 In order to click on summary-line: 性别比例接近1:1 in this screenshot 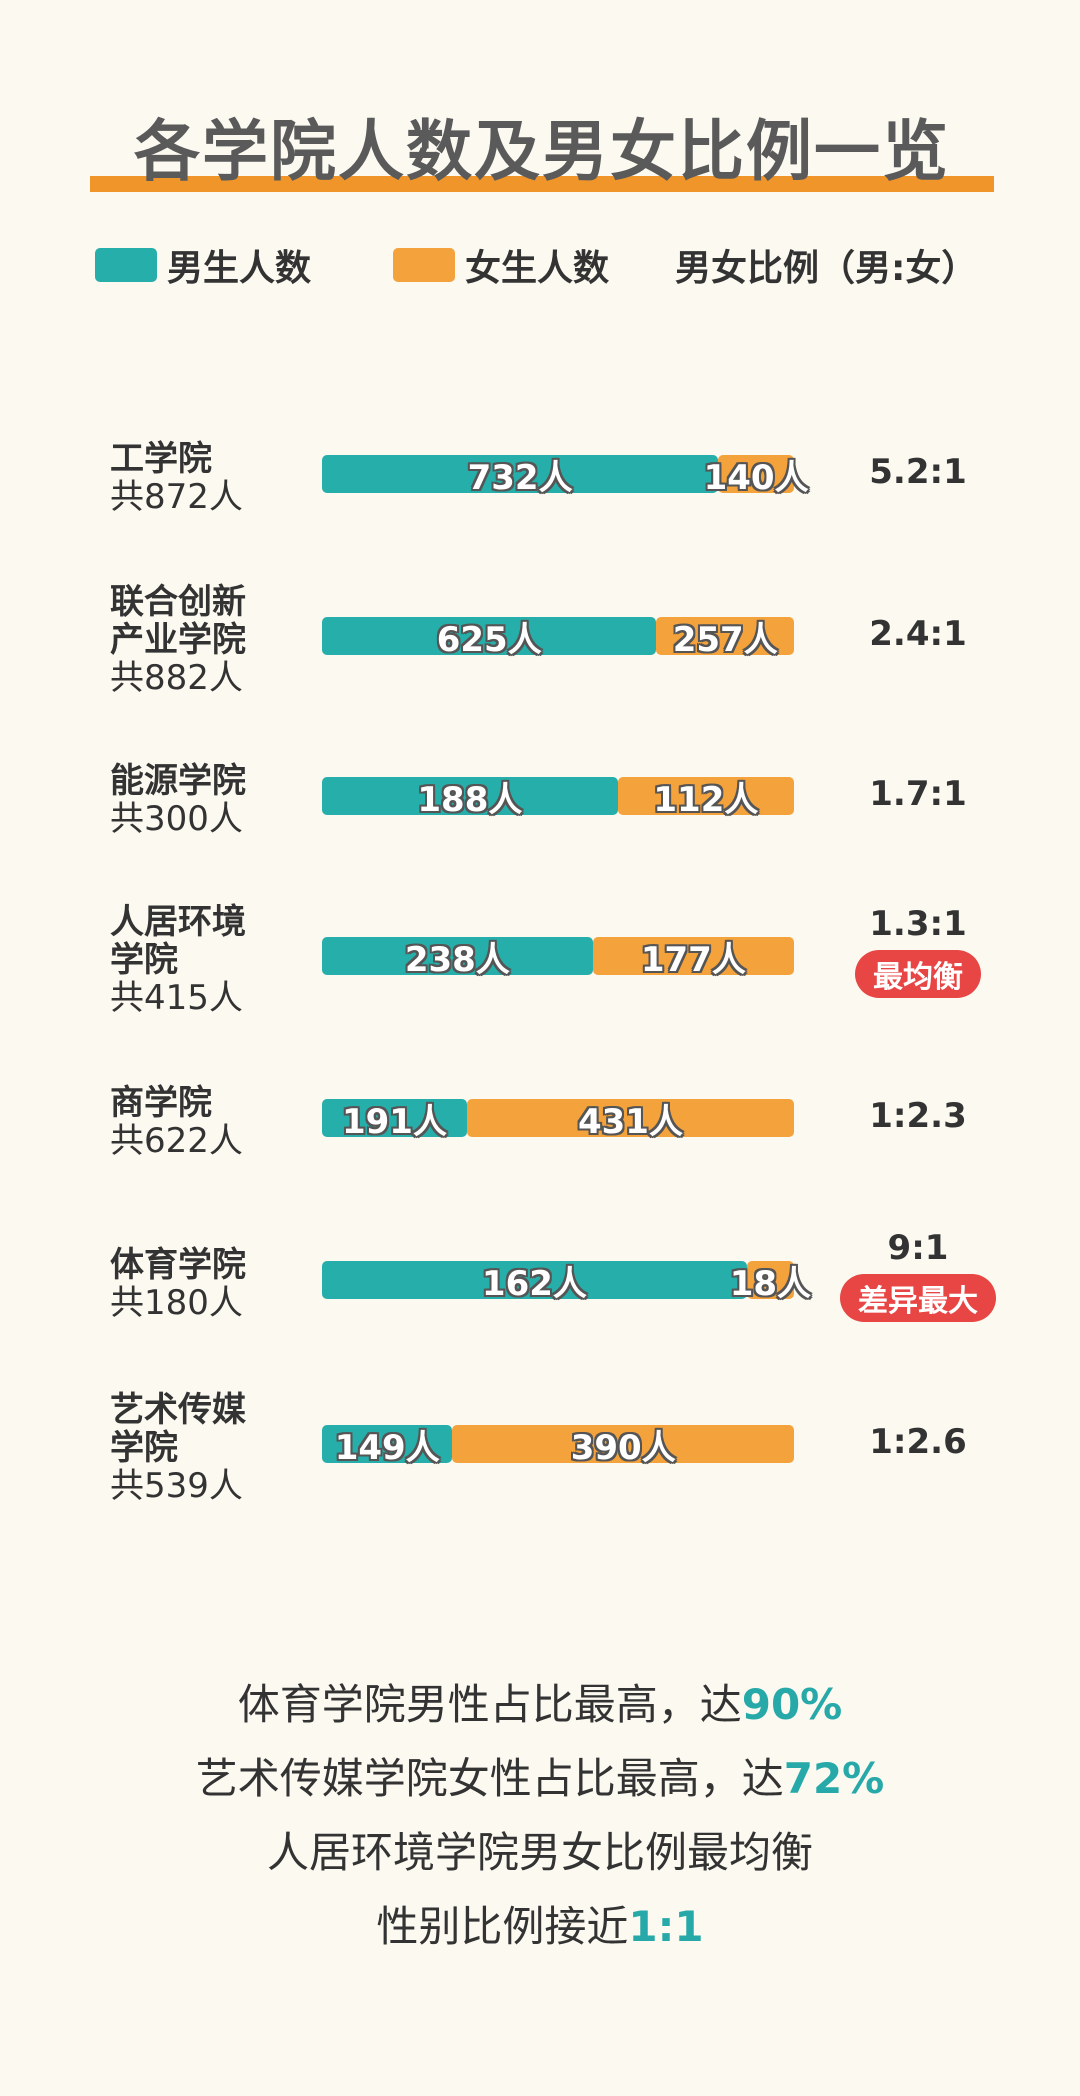, I will do `click(540, 1927)`.